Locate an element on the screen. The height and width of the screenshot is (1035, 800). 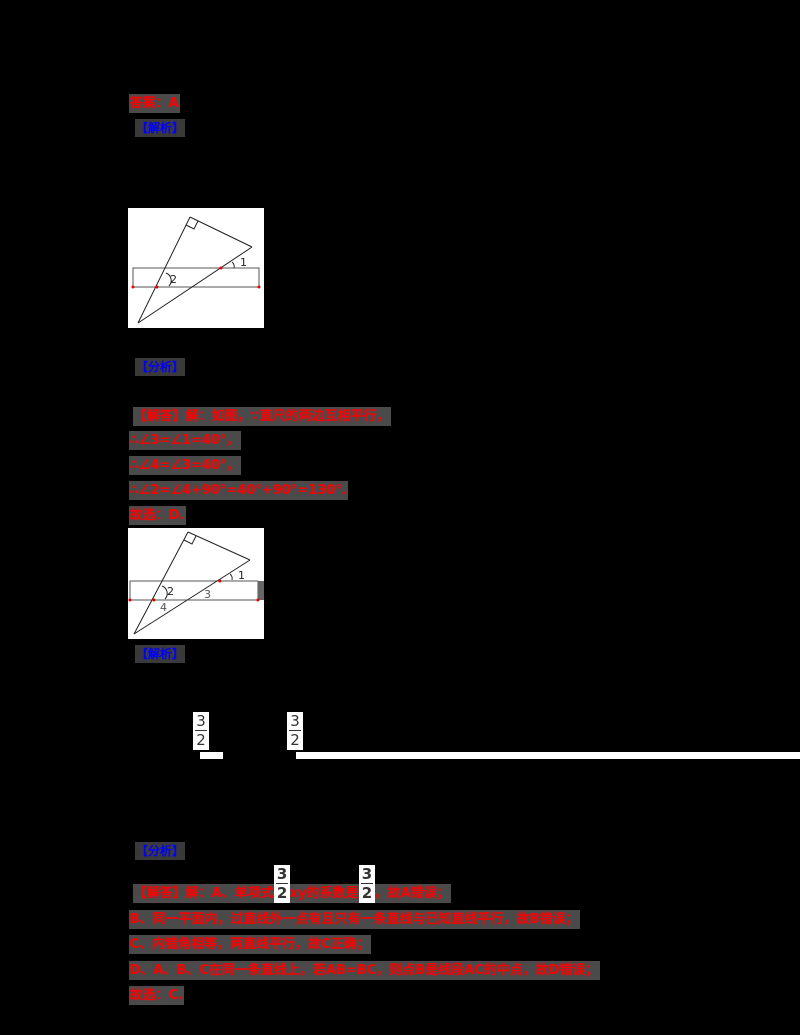
analysis-tag-3: 【解析】 is located at coordinates (160, 654).